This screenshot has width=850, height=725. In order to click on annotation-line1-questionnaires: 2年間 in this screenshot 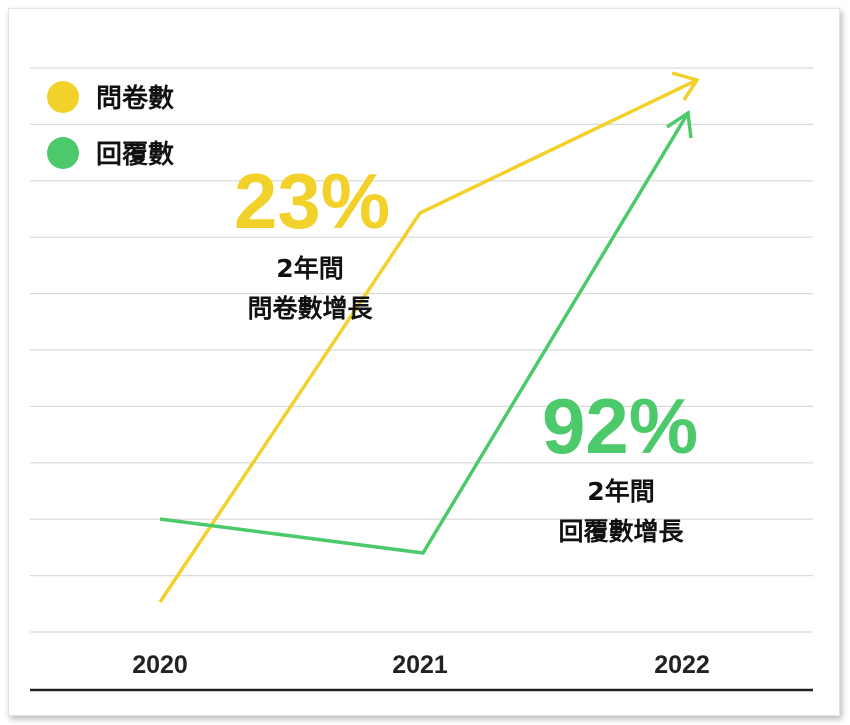, I will do `click(309, 268)`.